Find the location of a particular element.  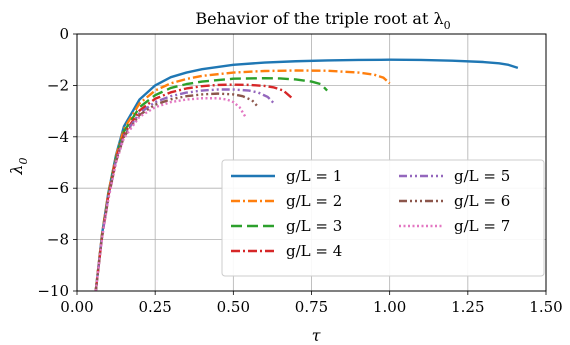

y-tick-label: −8 is located at coordinates (58, 240).